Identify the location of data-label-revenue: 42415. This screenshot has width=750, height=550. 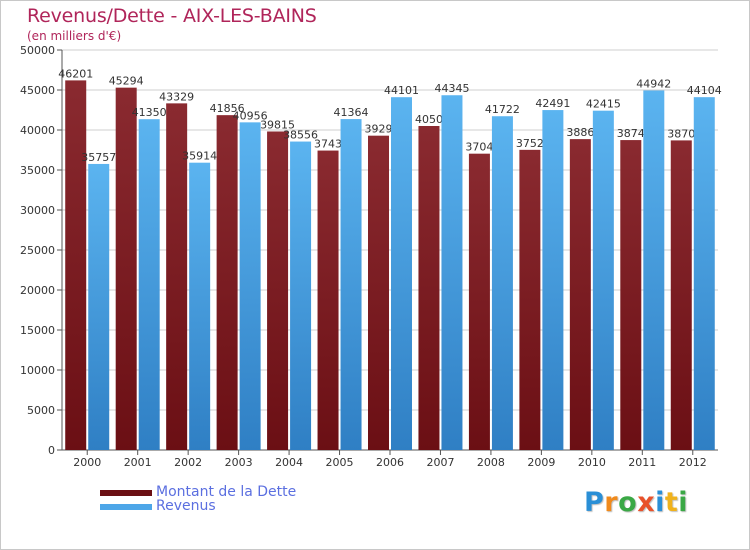
(603, 104).